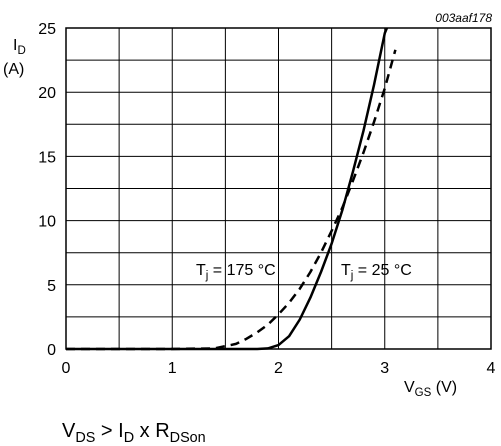  Describe the element at coordinates (376, 272) in the screenshot. I see `annotation-25c: Tj = 25 °C` at that location.